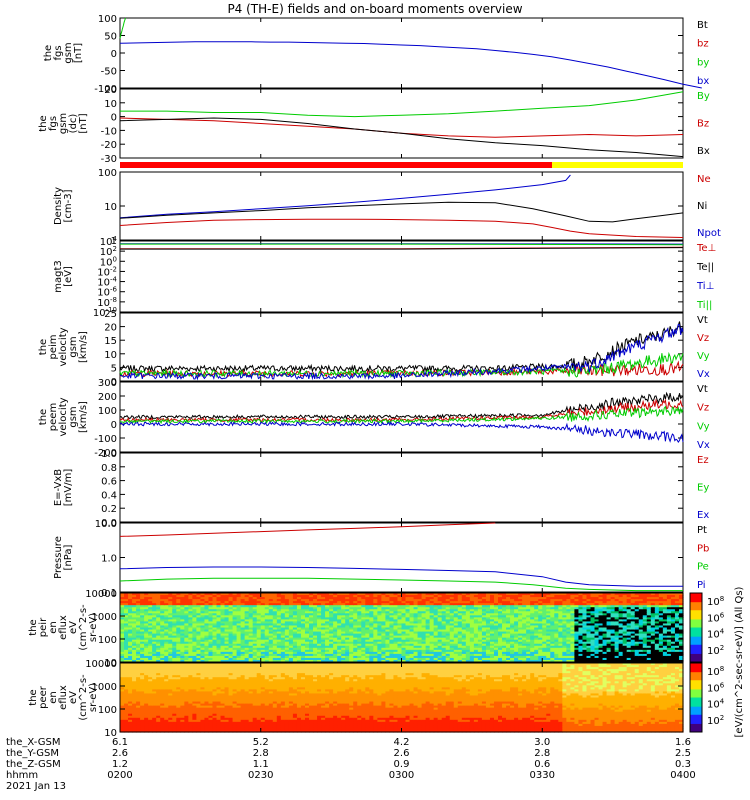 The width and height of the screenshot is (750, 800). What do you see at coordinates (110, 37) in the screenshot?
I see `y-tick-label: 50` at bounding box center [110, 37].